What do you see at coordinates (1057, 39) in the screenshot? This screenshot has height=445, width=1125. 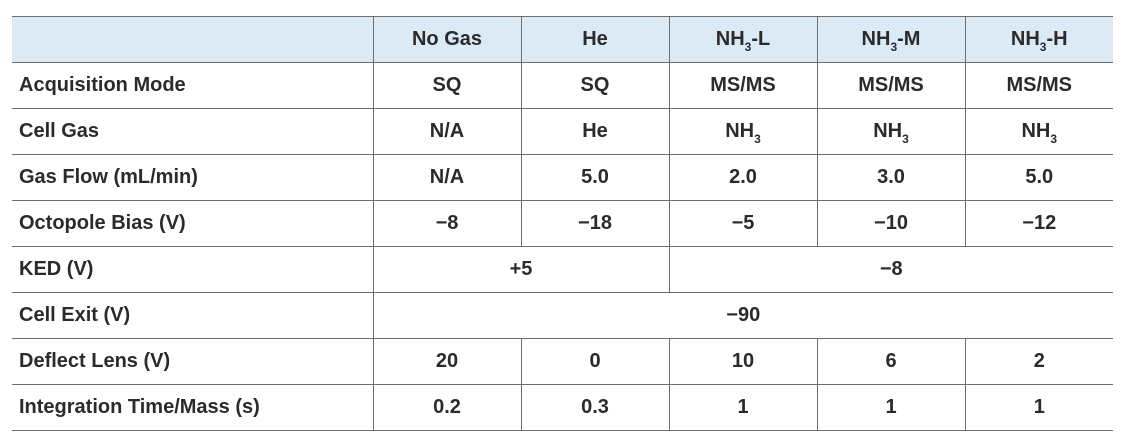 I see `cell-suffix: -H` at bounding box center [1057, 39].